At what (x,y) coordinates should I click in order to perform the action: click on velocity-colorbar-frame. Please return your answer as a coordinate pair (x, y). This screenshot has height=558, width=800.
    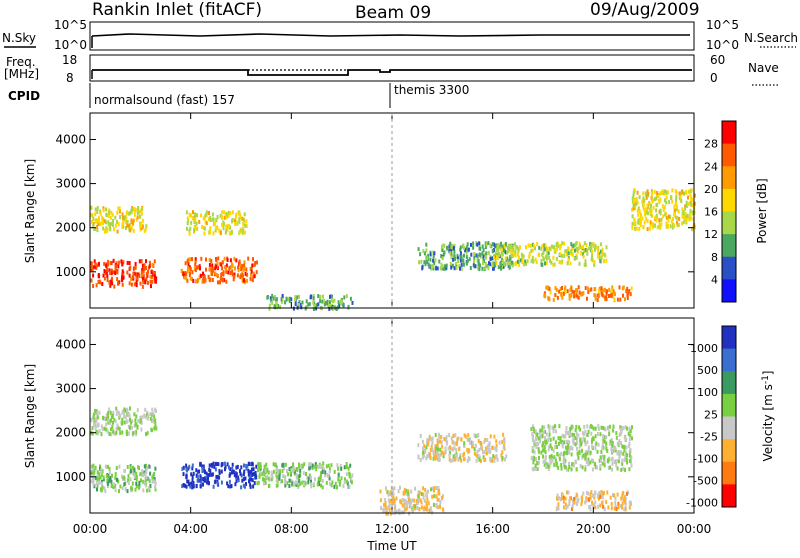
    Looking at the image, I should click on (729, 416).